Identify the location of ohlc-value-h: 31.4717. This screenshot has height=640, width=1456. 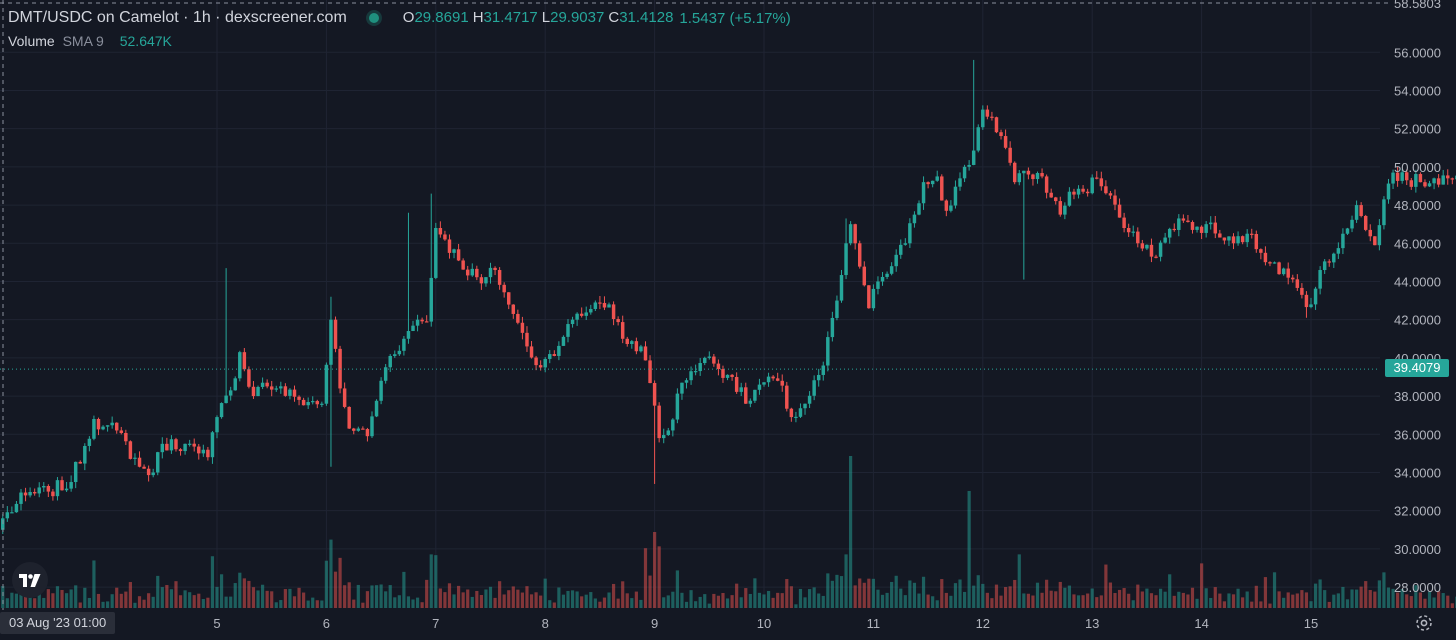
(510, 17).